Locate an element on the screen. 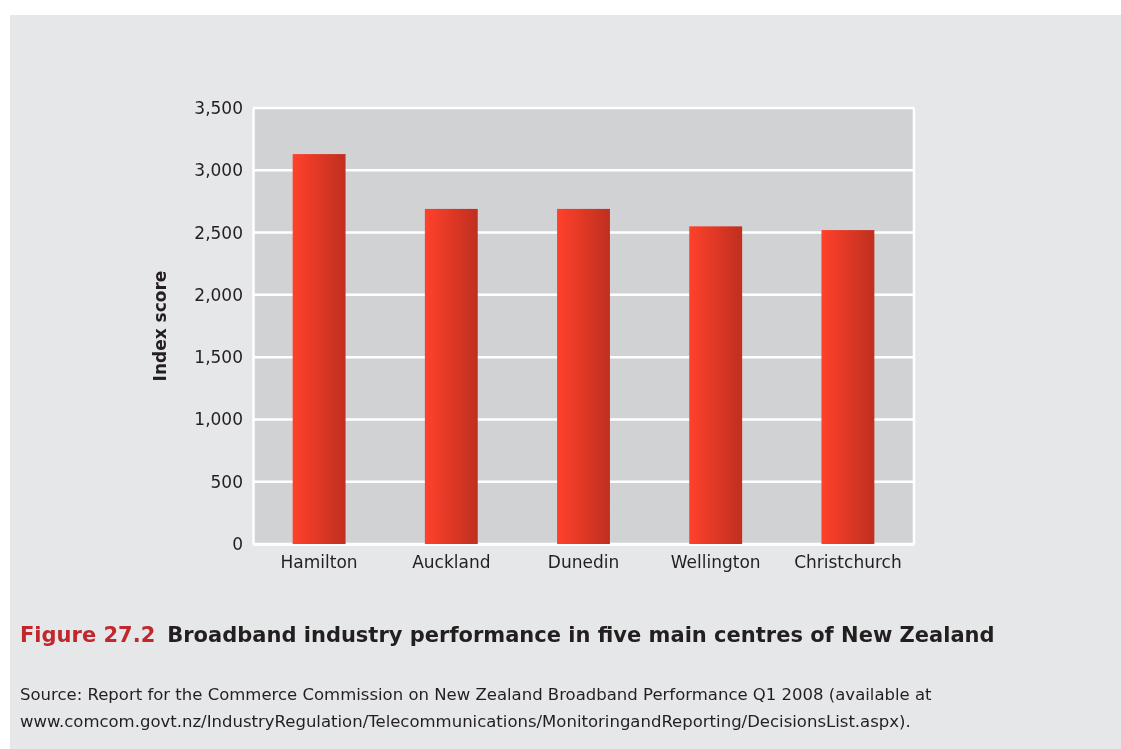 This screenshot has height=749, width=1121. x-tick-label: Hamilton is located at coordinates (319, 562).